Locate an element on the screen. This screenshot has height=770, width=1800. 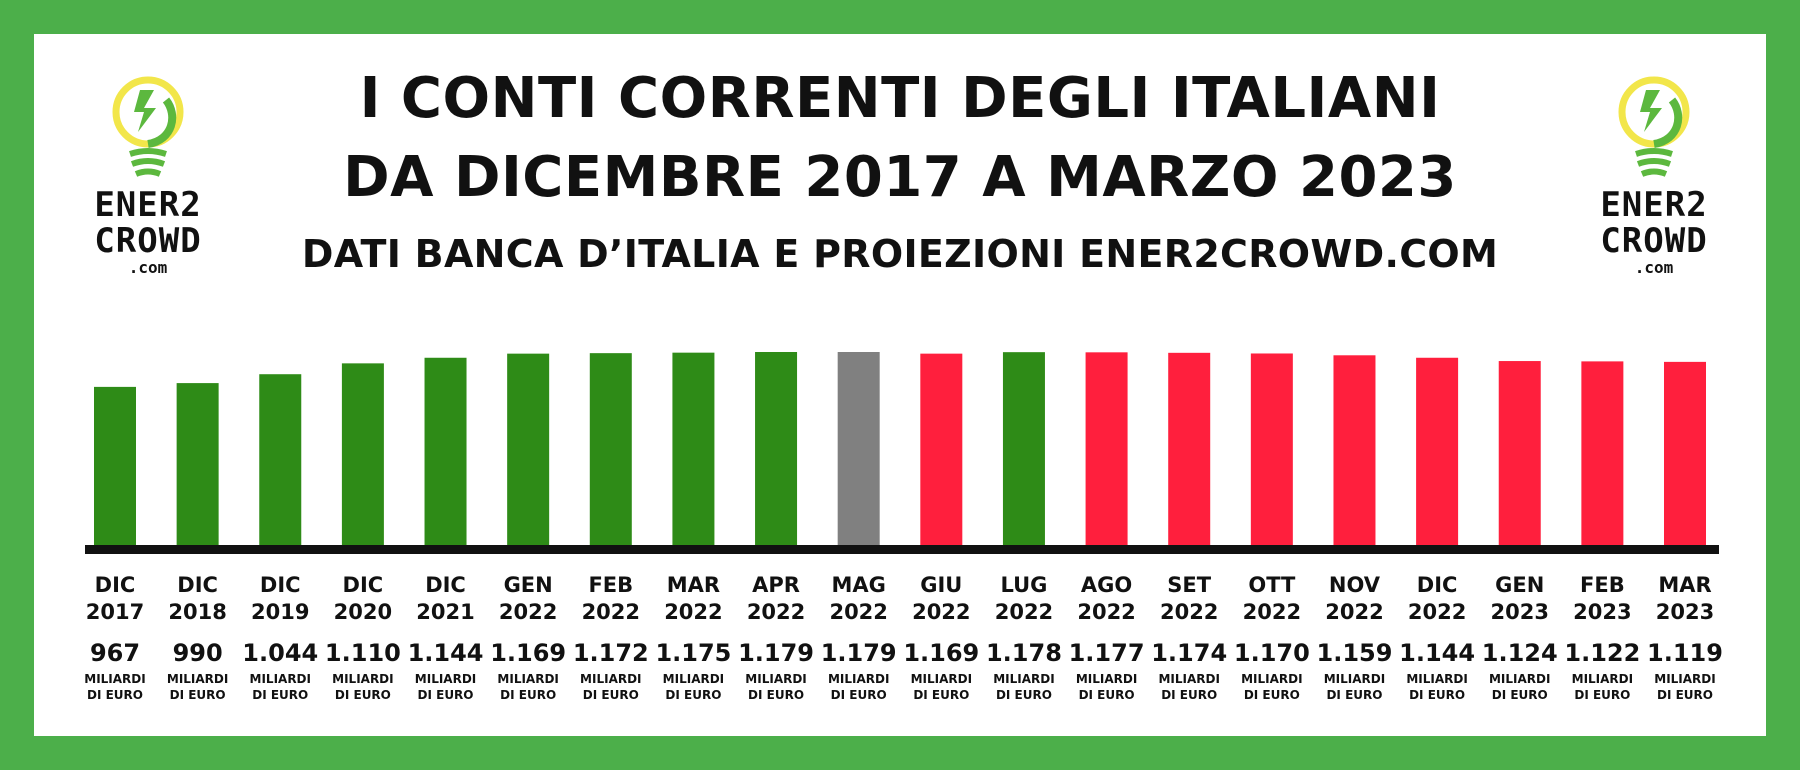
x-tick-label-month: OTT is located at coordinates (1272, 585).